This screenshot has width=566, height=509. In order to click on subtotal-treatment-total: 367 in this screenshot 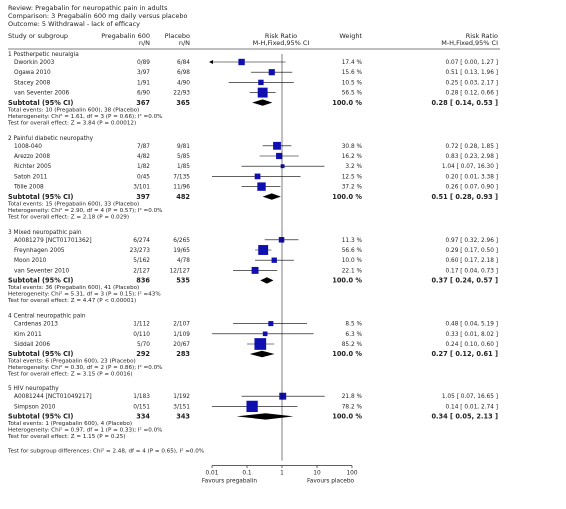, I will do `click(143, 103)`.